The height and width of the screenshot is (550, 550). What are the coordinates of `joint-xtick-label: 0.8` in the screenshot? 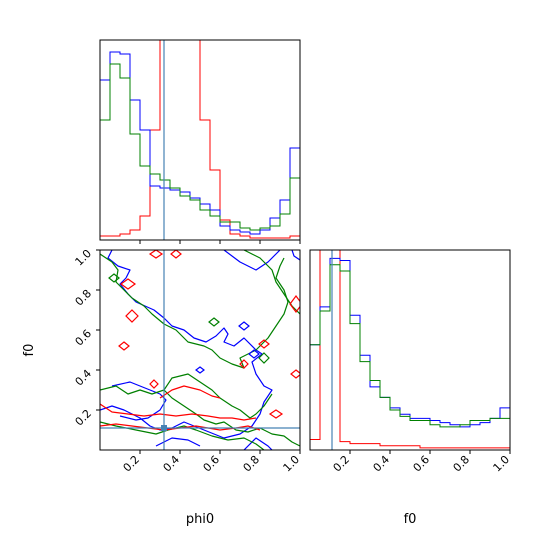 It's located at (252, 464).